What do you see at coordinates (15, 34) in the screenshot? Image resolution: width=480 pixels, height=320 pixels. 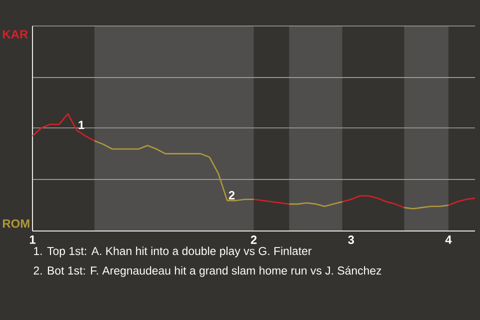 I see `text: KAR` at bounding box center [15, 34].